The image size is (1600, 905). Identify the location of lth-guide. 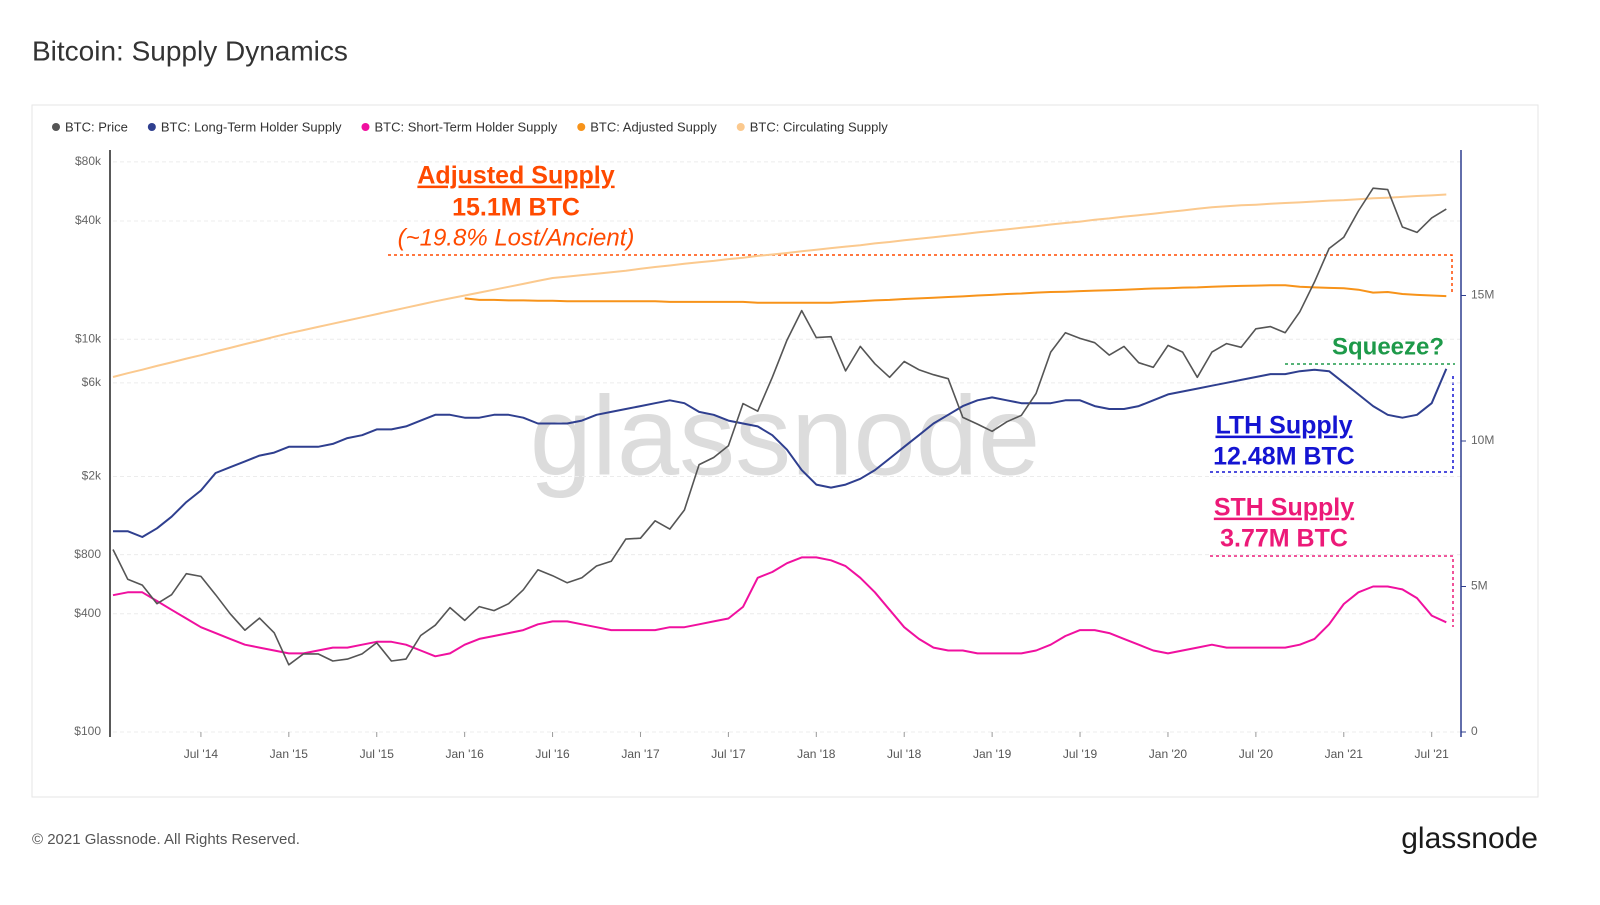
(1332, 424).